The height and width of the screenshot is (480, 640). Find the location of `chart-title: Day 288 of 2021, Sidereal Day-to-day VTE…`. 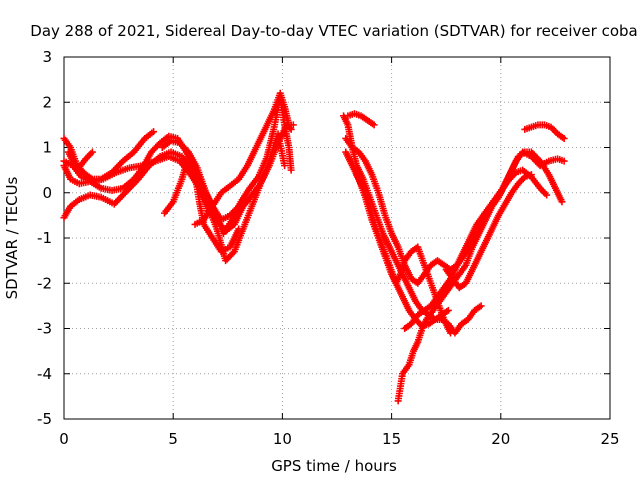

chart-title: Day 288 of 2021, Sidereal Day-to-day VTE… is located at coordinates (333, 31).